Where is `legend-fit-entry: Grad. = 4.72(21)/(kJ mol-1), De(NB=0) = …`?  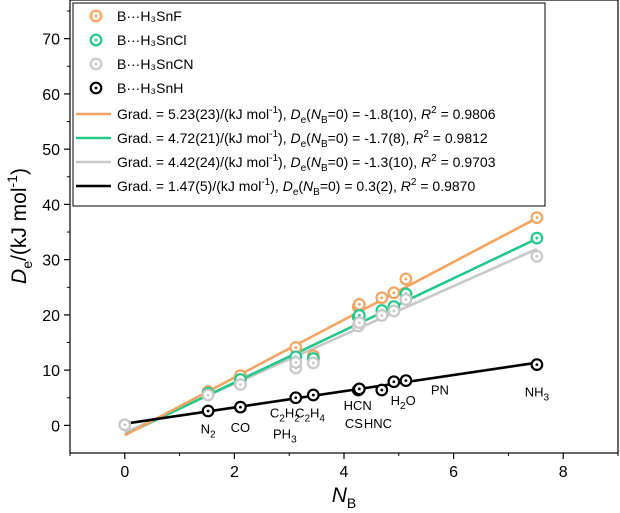
legend-fit-entry: Grad. = 4.72(21)/(kJ mol-1), De(NB=0) = … is located at coordinates (282, 139).